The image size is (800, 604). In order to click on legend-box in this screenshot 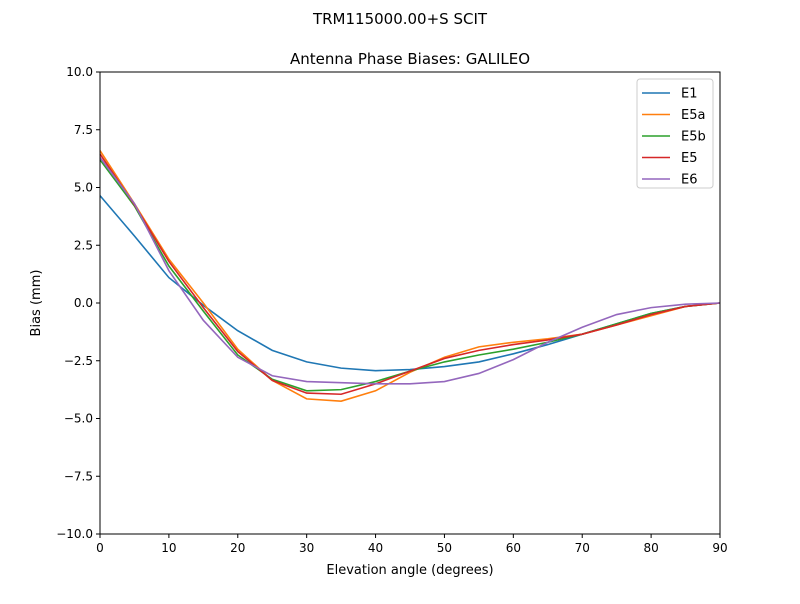, I will do `click(675, 133)`.